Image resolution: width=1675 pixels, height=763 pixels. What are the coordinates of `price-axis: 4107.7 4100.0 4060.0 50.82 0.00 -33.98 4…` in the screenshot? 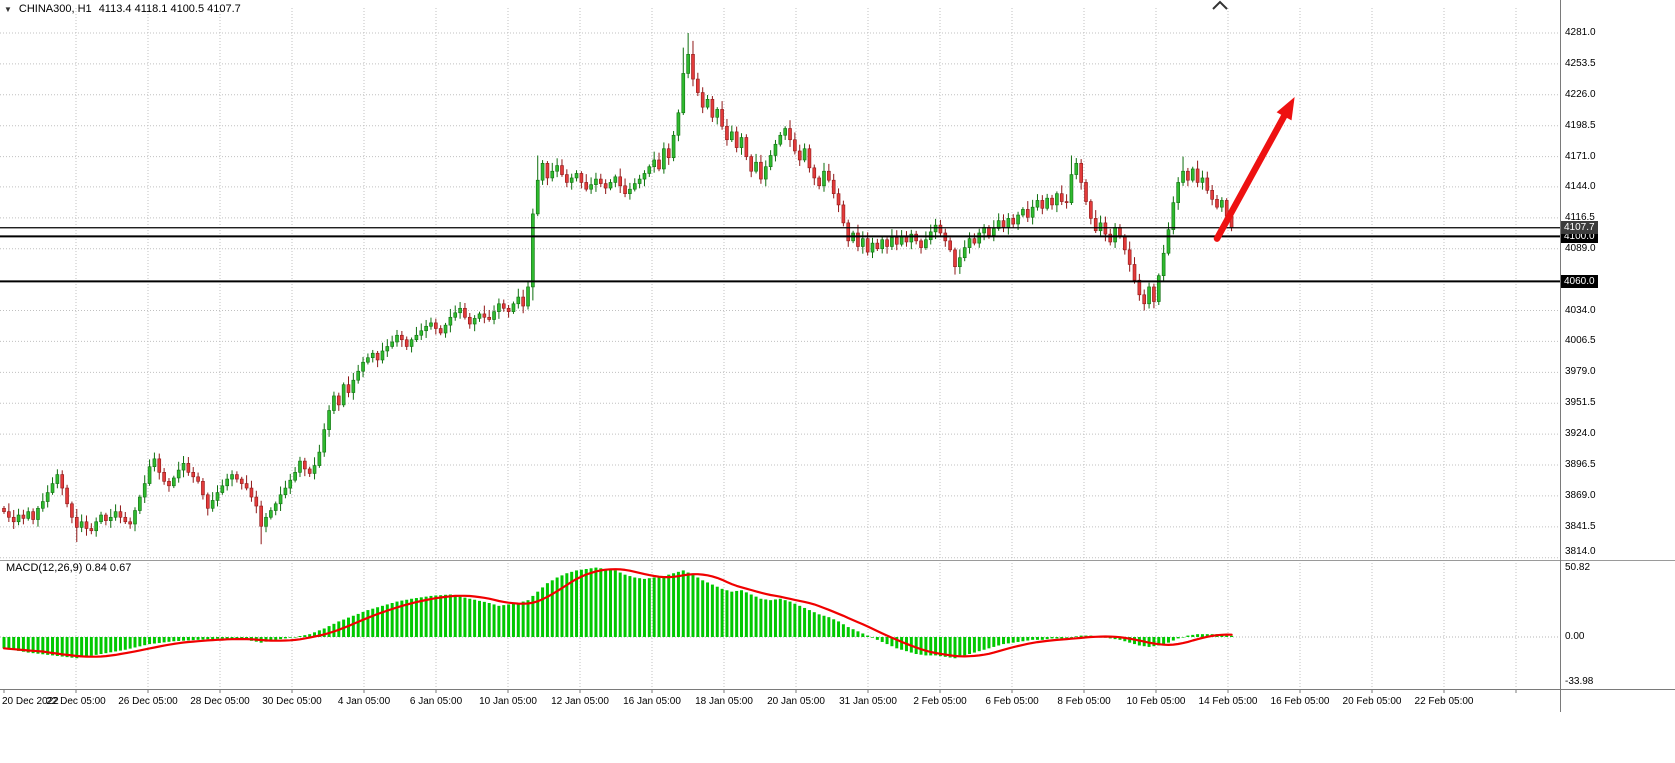 It's located at (1617, 356).